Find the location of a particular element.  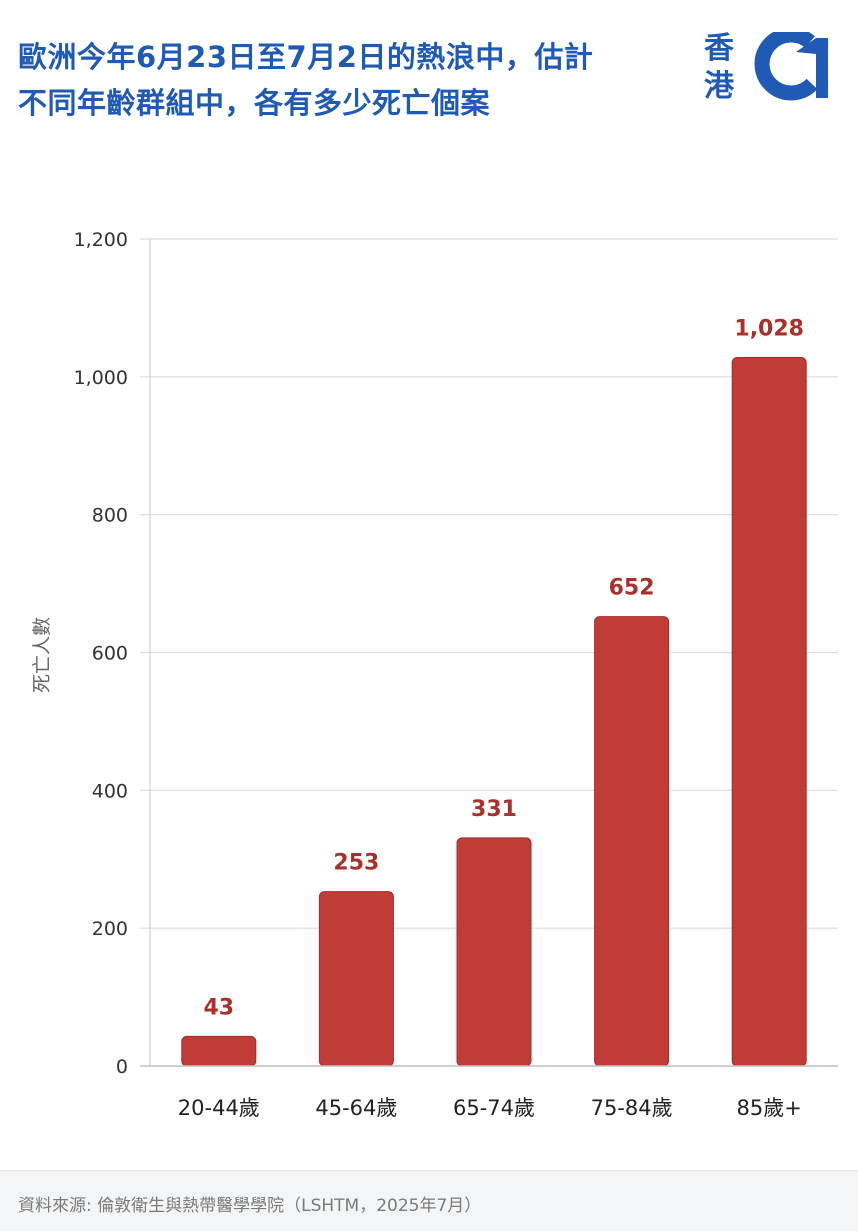

y-tick-label: 600 is located at coordinates (110, 654).